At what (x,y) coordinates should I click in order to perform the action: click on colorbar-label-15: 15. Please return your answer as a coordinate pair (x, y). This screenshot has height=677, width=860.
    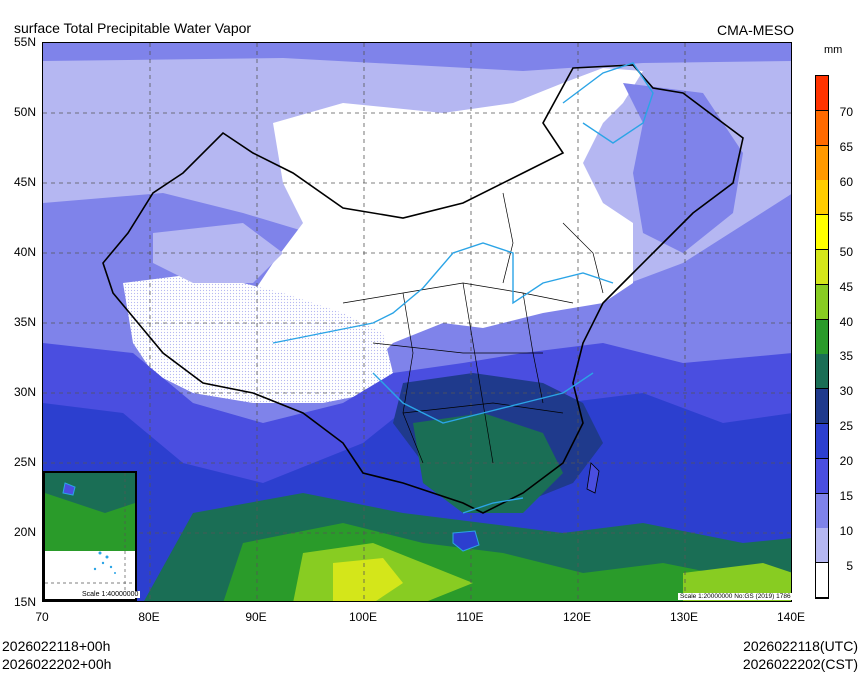
    Looking at the image, I should click on (846, 496).